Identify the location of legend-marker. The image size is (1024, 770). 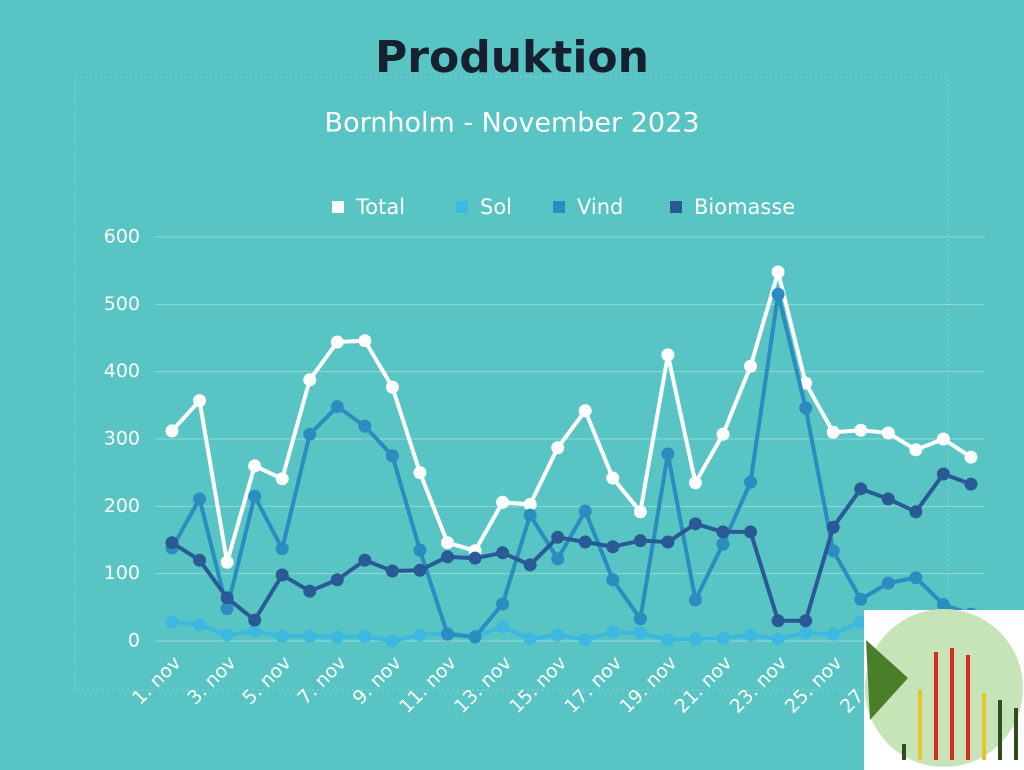
(676, 207).